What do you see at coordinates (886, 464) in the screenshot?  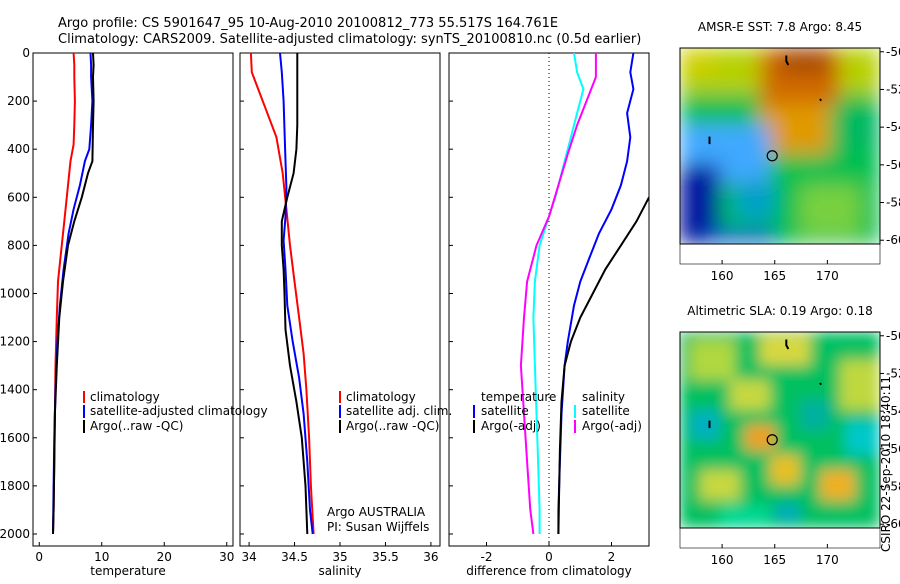 I see `side-timestamp: CSIRO 22-Sep-2010 18:40:11` at bounding box center [886, 464].